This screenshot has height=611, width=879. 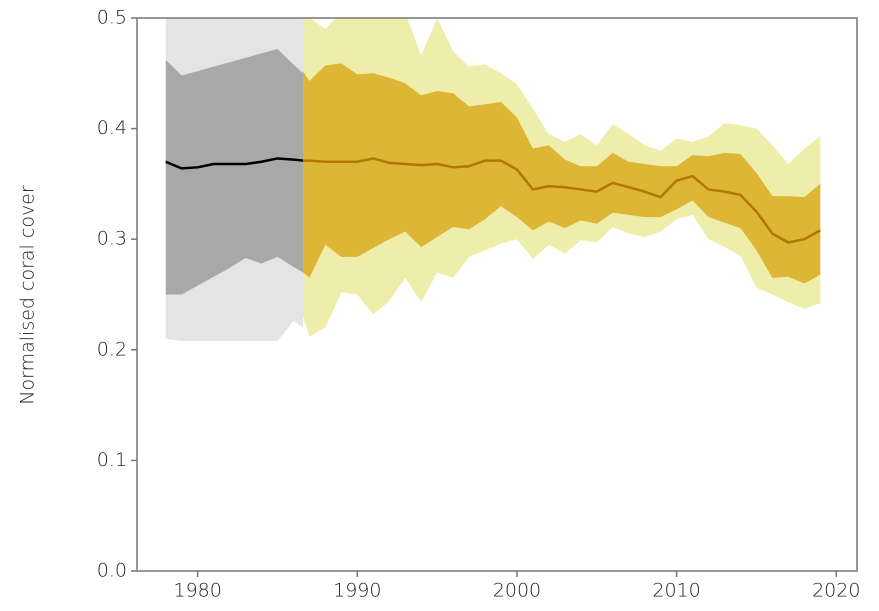 What do you see at coordinates (112, 571) in the screenshot?
I see `y-tick-label: 0.0` at bounding box center [112, 571].